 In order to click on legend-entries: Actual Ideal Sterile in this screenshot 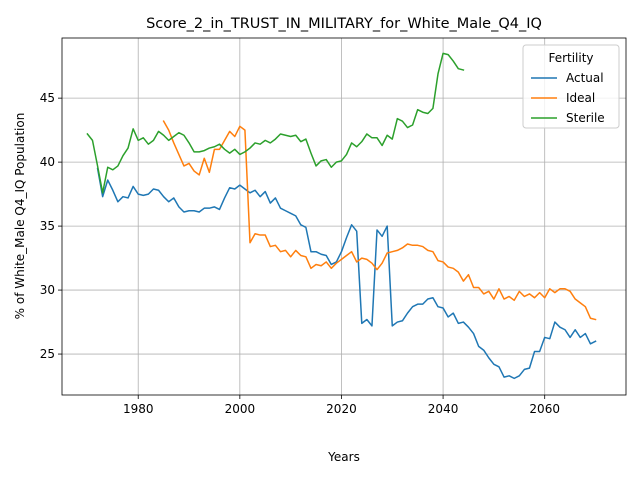, I will do `click(568, 98)`.